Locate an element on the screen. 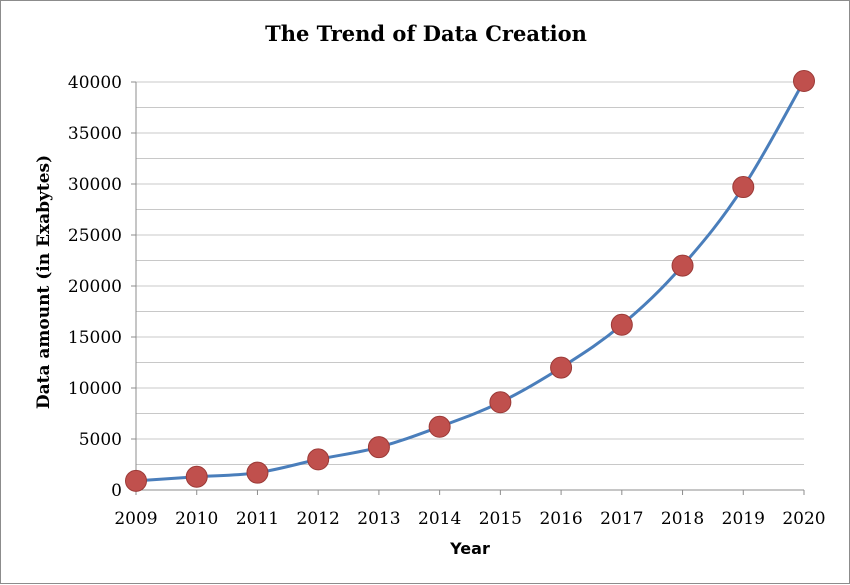 The width and height of the screenshot is (850, 585). x-tick-label: 2013 is located at coordinates (378, 519).